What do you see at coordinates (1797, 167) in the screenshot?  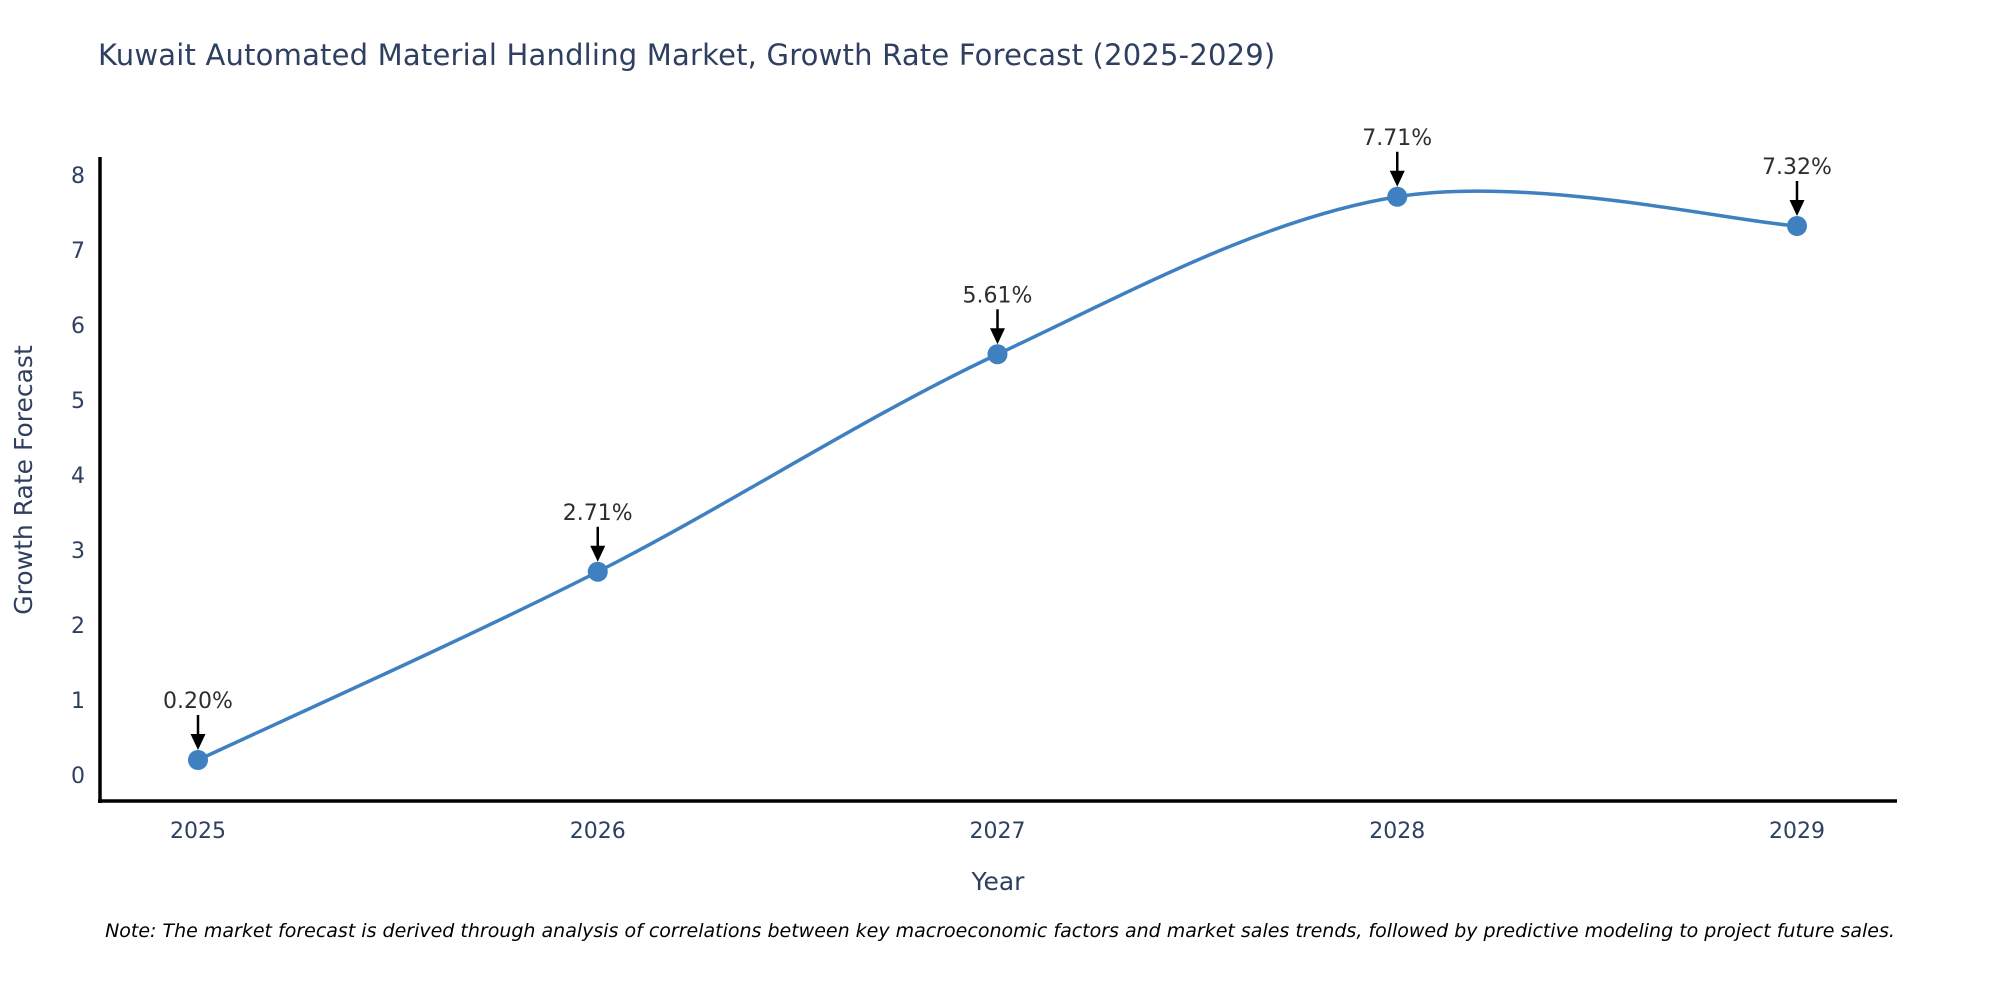 I see `data-point-label: 7.32%` at bounding box center [1797, 167].